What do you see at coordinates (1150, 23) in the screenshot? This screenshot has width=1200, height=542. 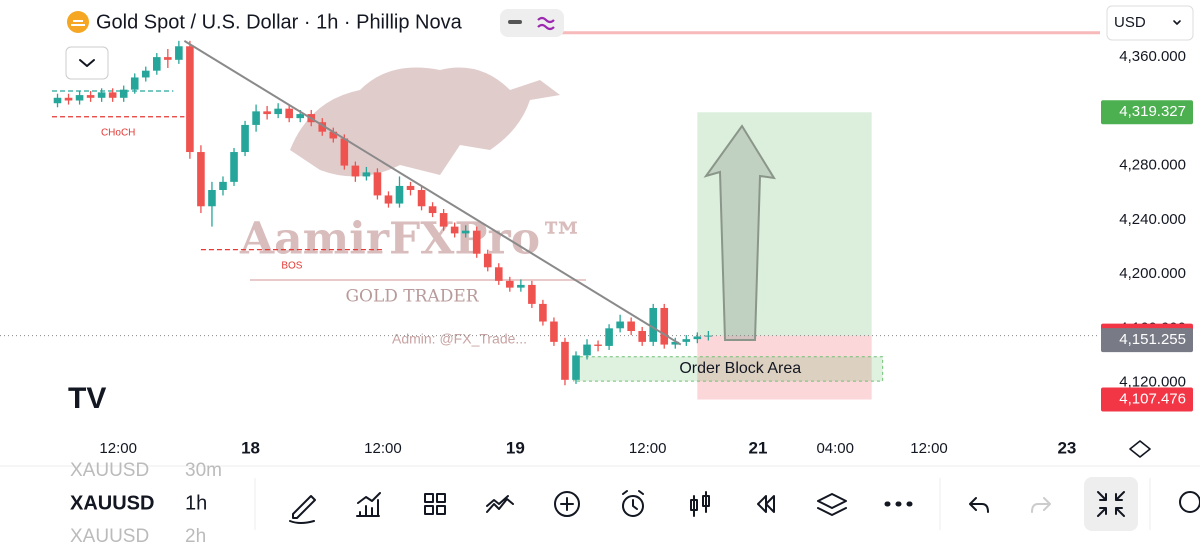 I see `currency-dropdown` at bounding box center [1150, 23].